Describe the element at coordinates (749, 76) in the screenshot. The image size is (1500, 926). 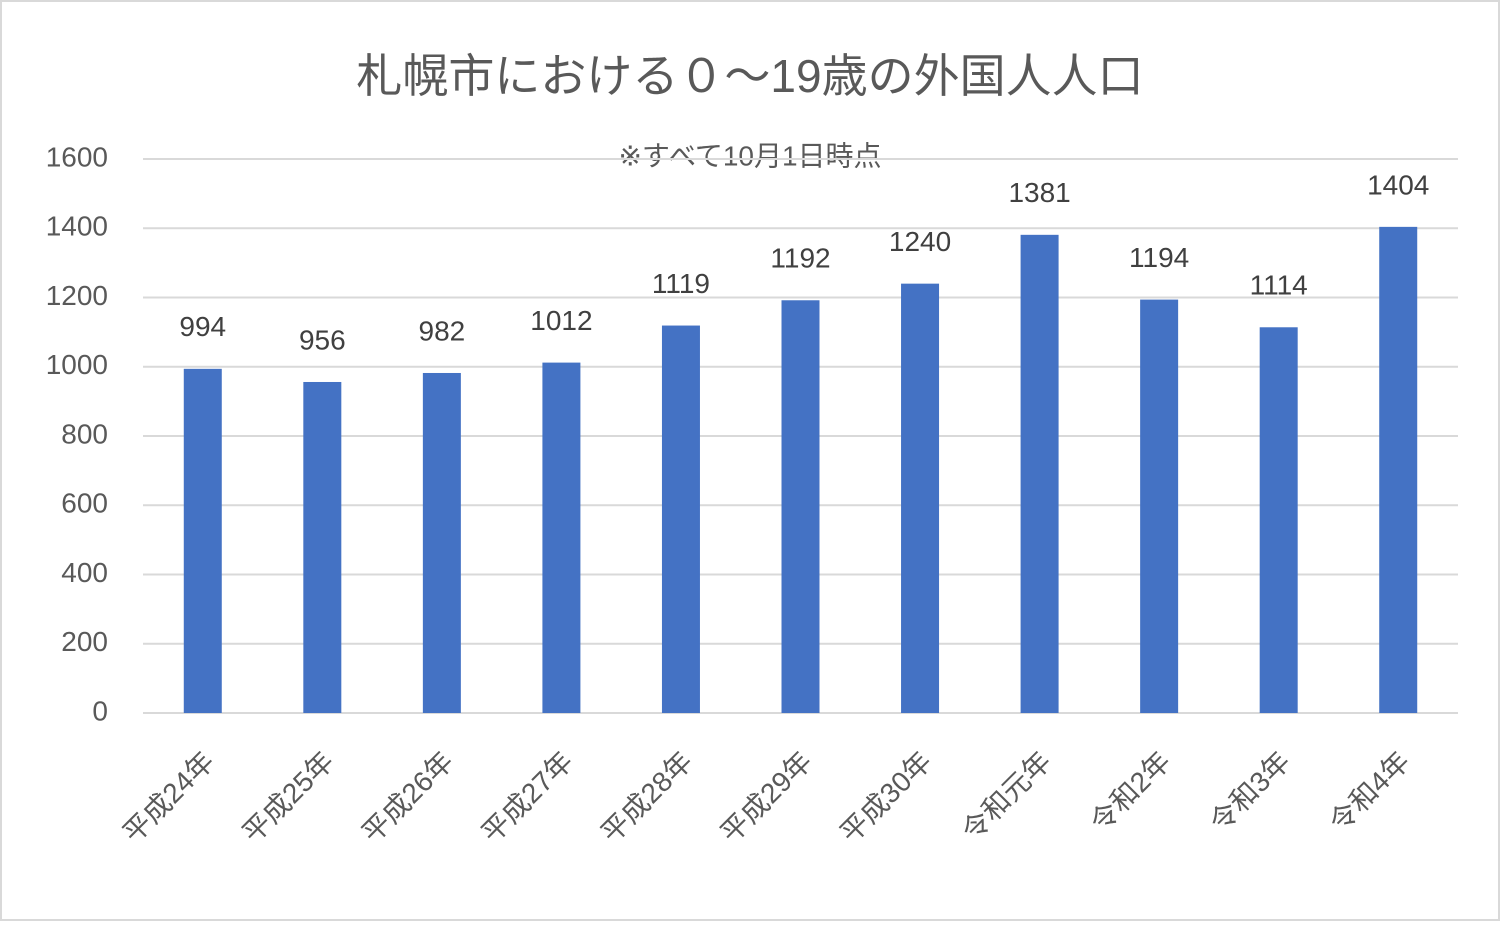
I see `chart-title: 札幌市における０～19歳の外国人人口` at that location.